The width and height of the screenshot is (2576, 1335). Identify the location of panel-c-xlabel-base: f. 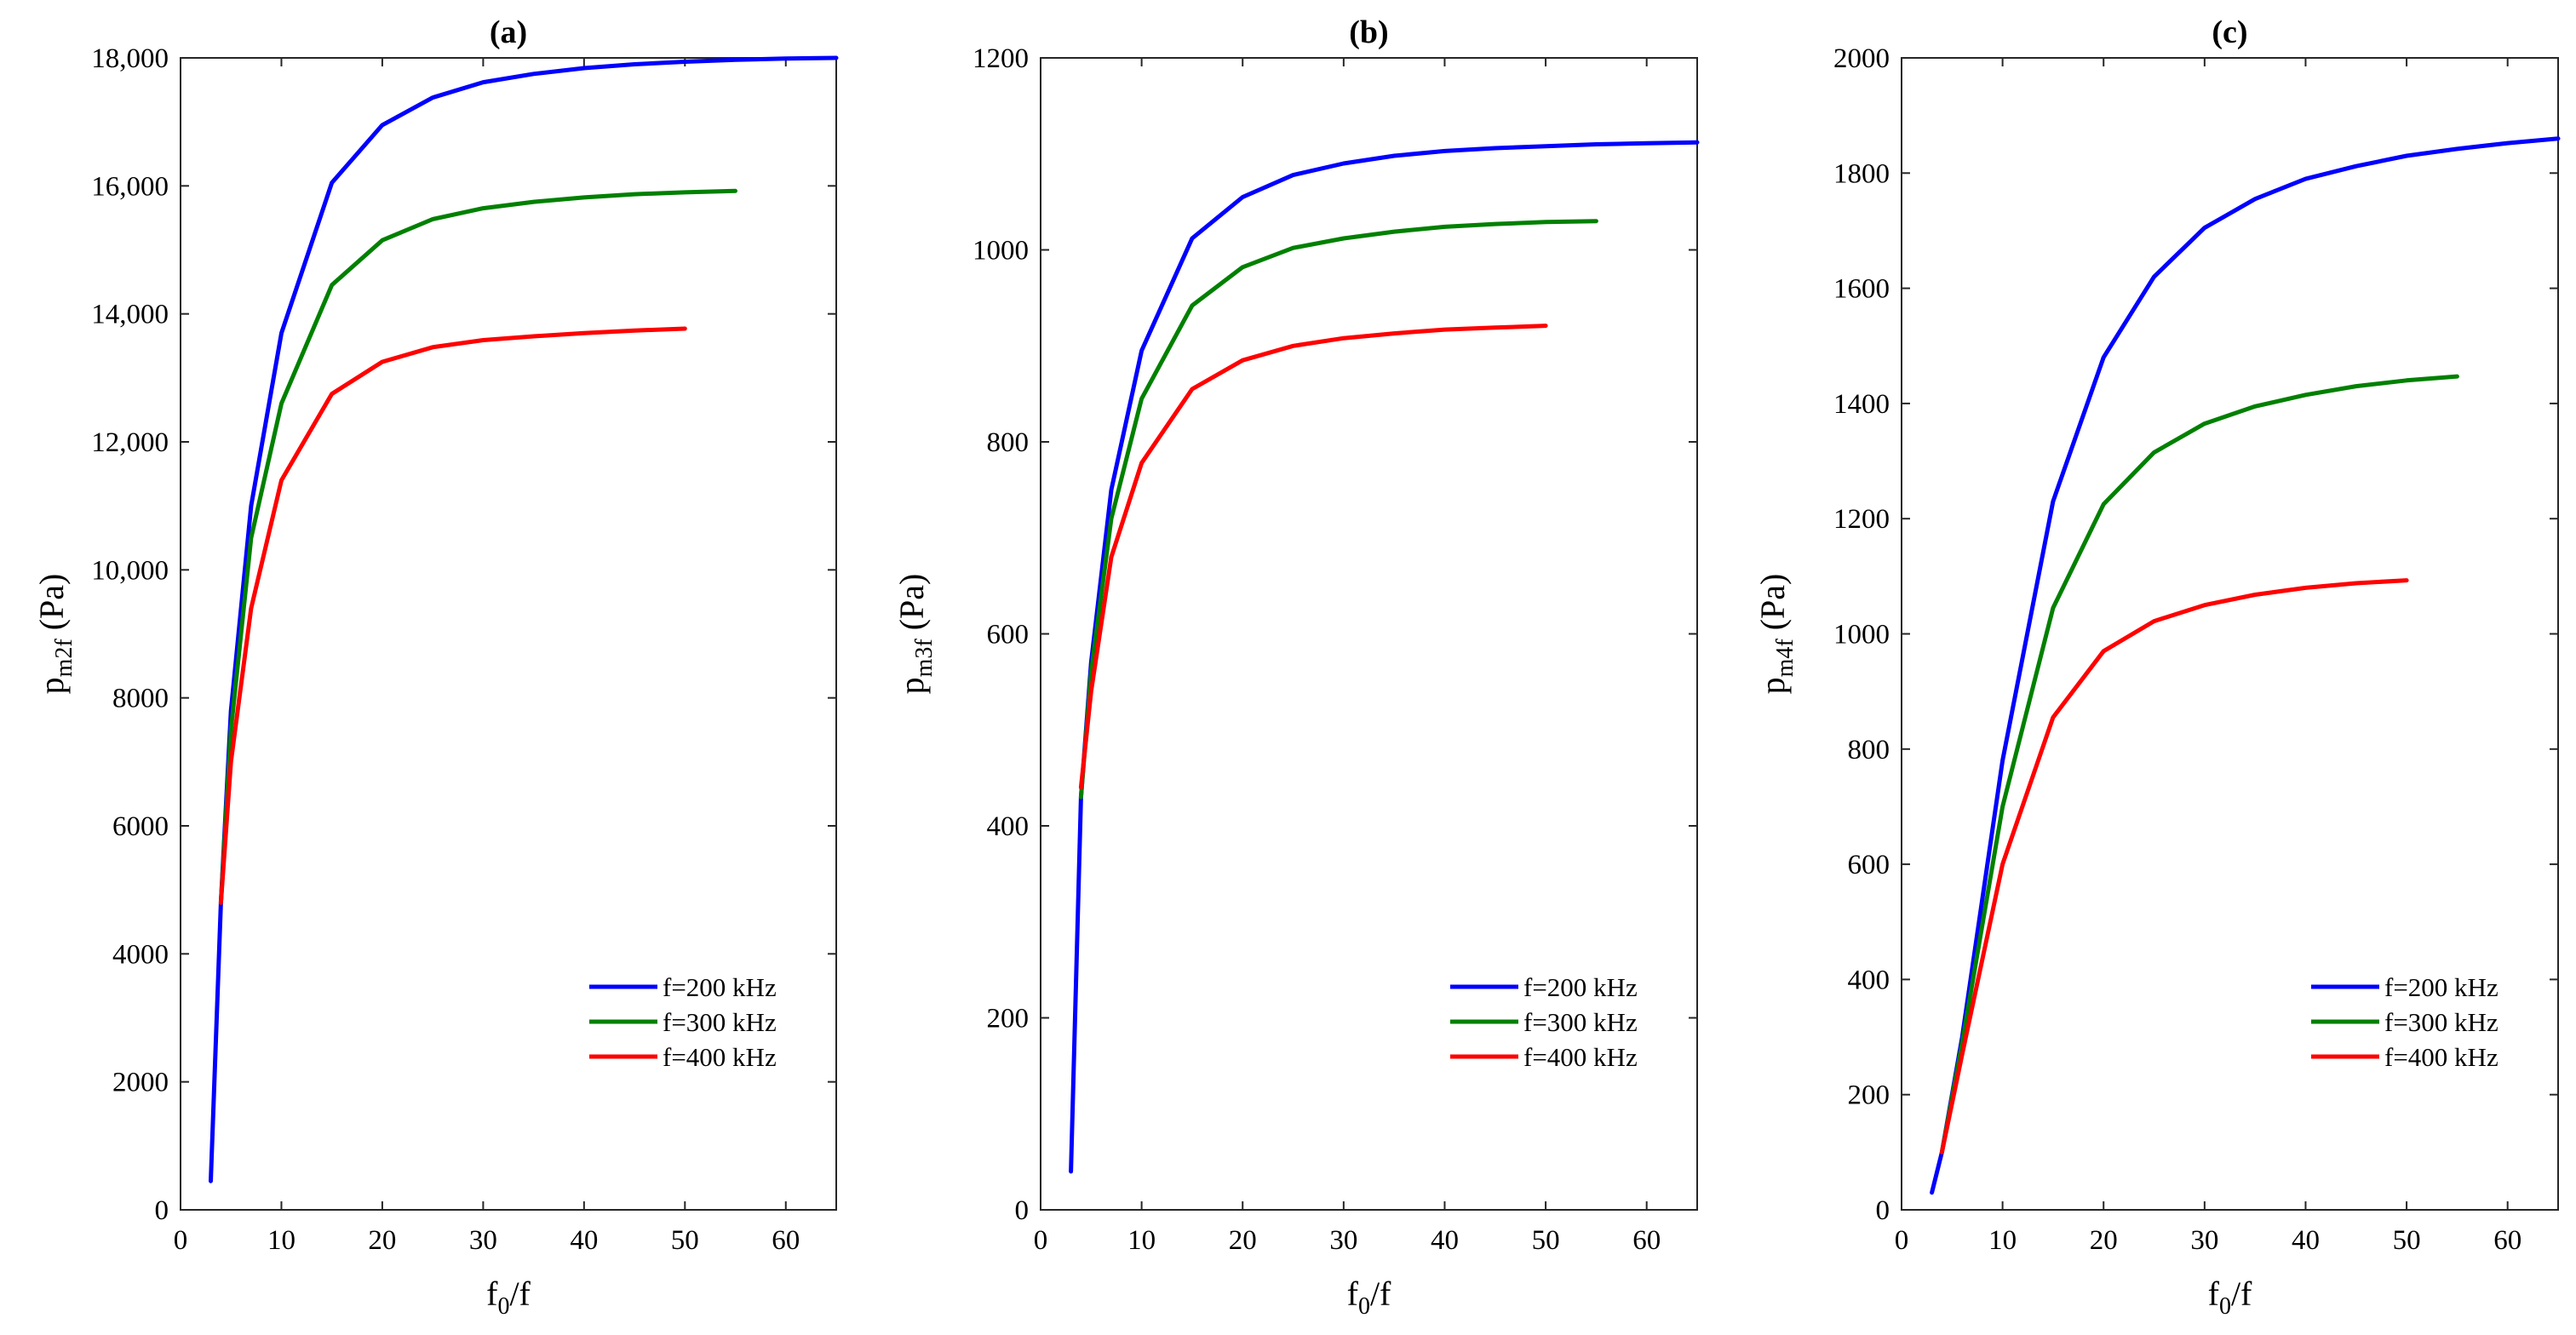
(2214, 1294).